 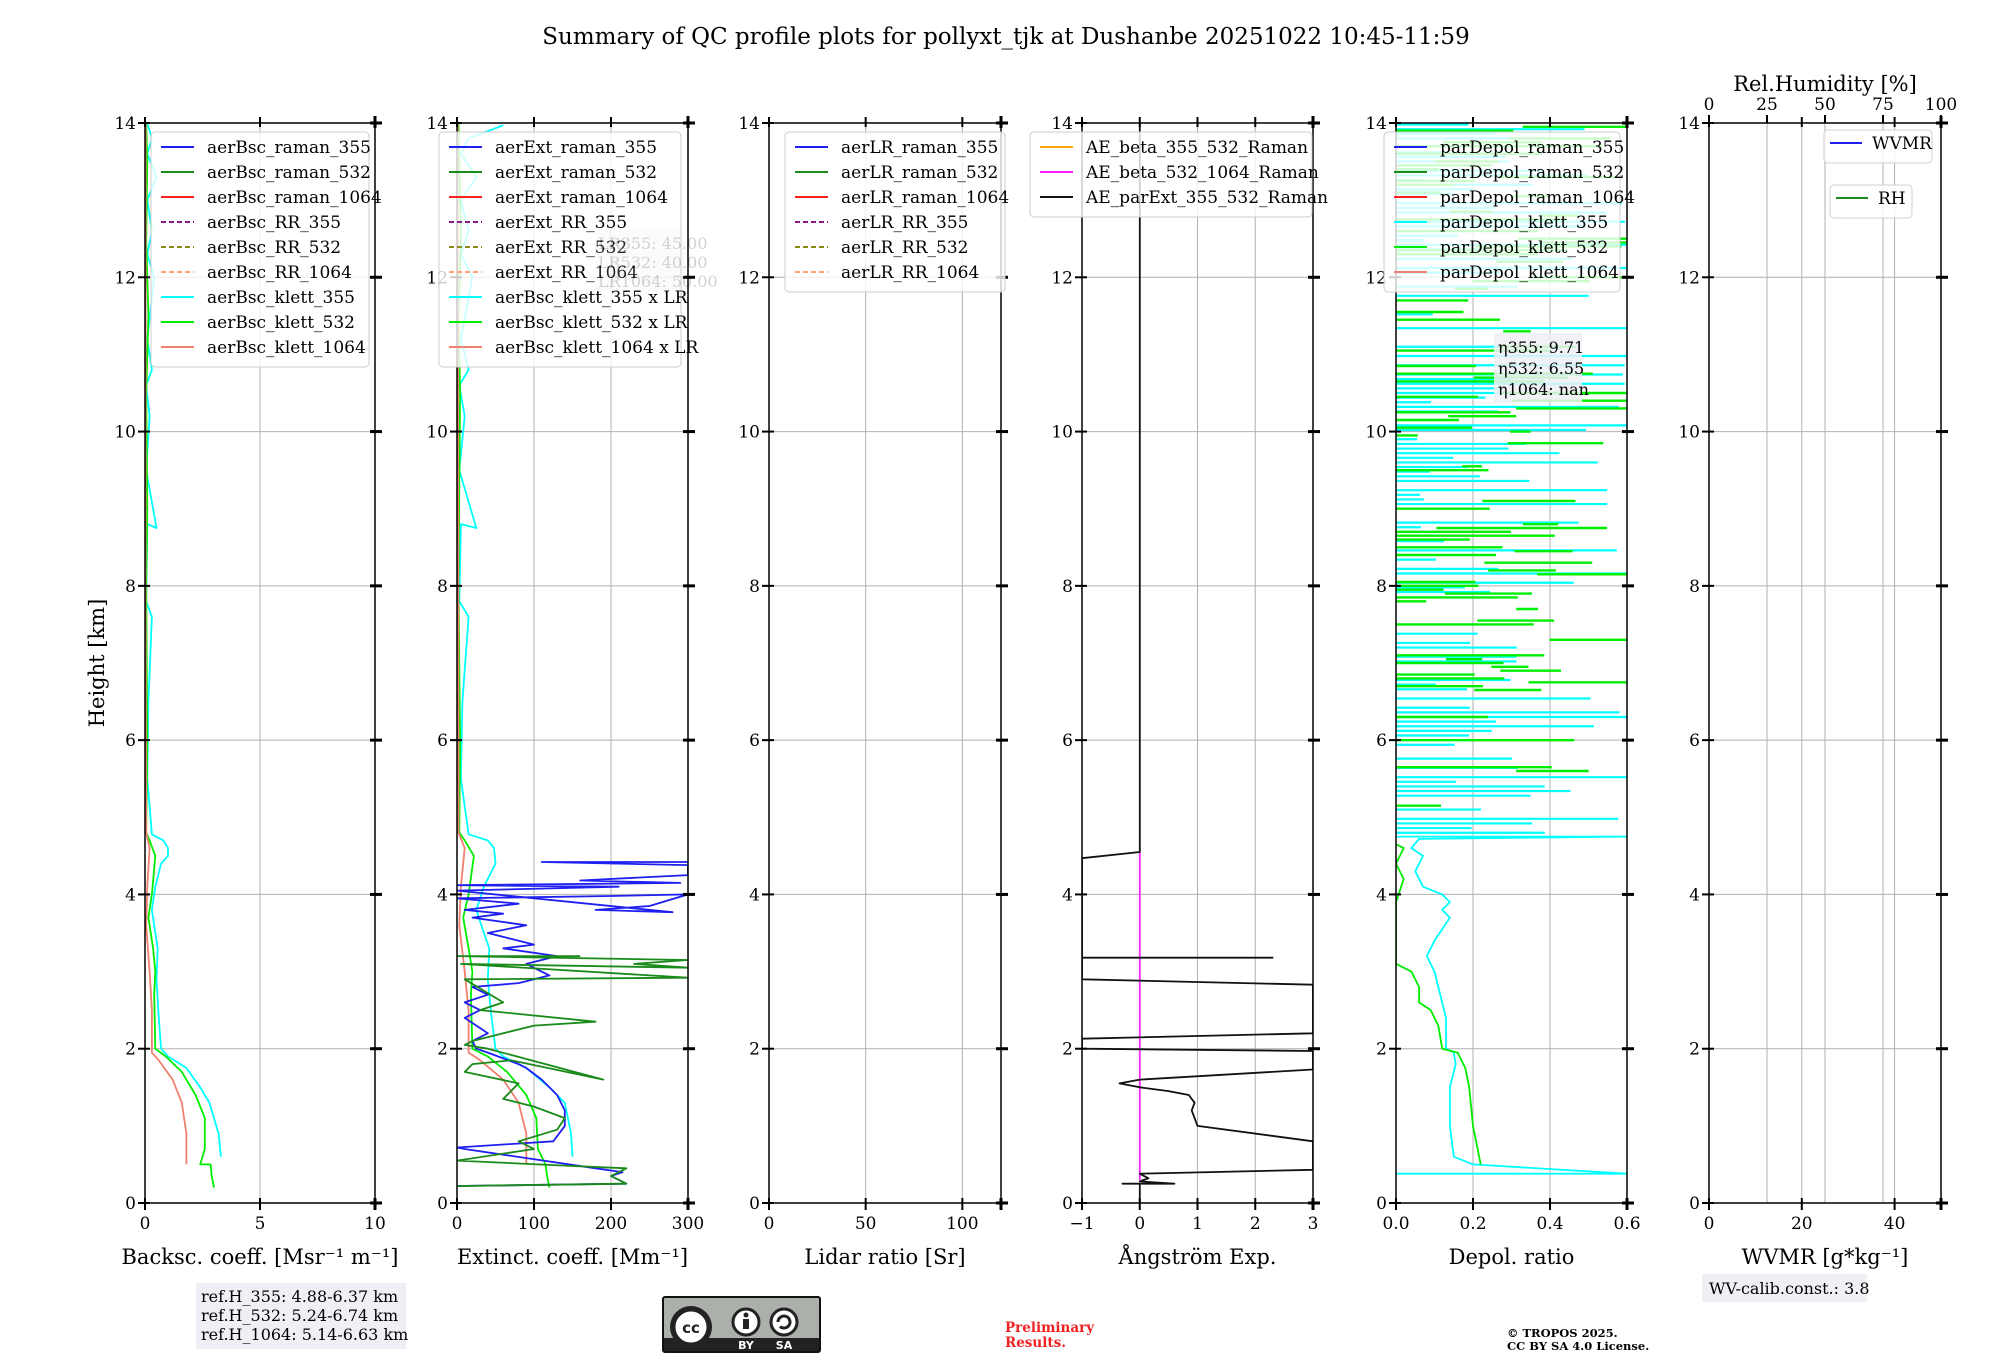 I want to click on y-axis-label: Height [km], so click(x=97, y=663).